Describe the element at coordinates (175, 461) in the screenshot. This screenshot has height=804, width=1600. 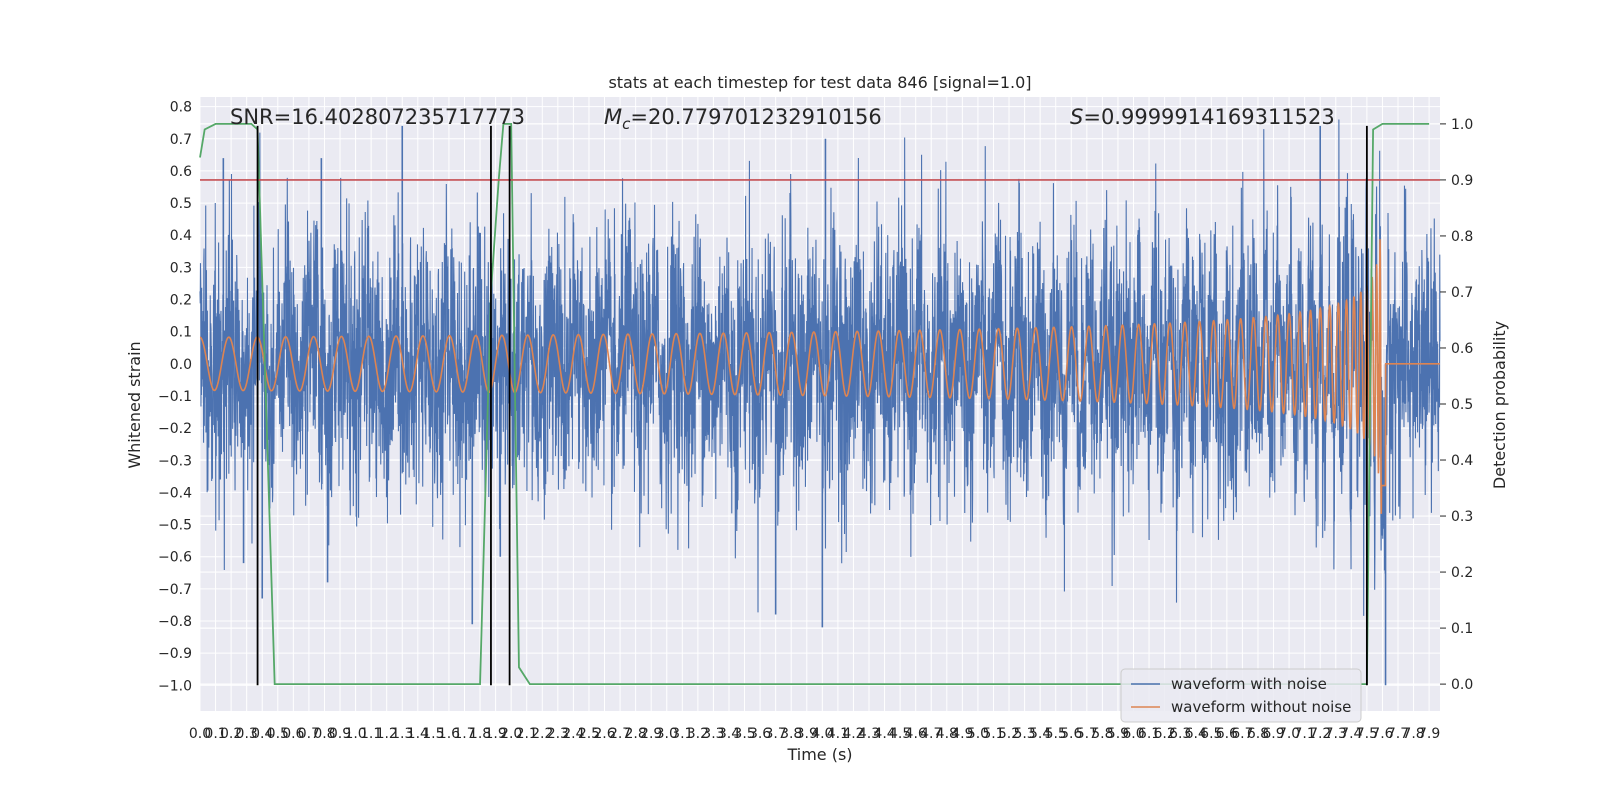
I see `y-tick-label: −0.3` at that location.